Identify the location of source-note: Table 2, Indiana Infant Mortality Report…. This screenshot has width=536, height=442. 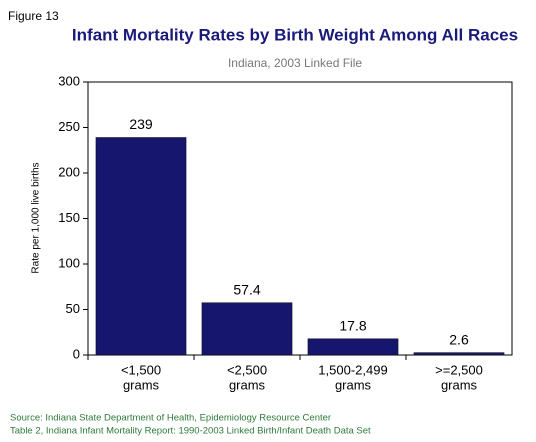
(190, 431).